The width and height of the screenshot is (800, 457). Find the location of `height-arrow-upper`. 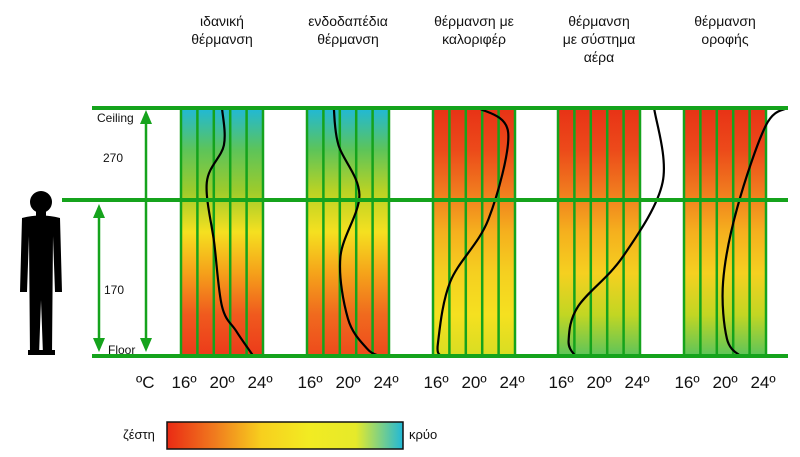

height-arrow-upper is located at coordinates (146, 231).